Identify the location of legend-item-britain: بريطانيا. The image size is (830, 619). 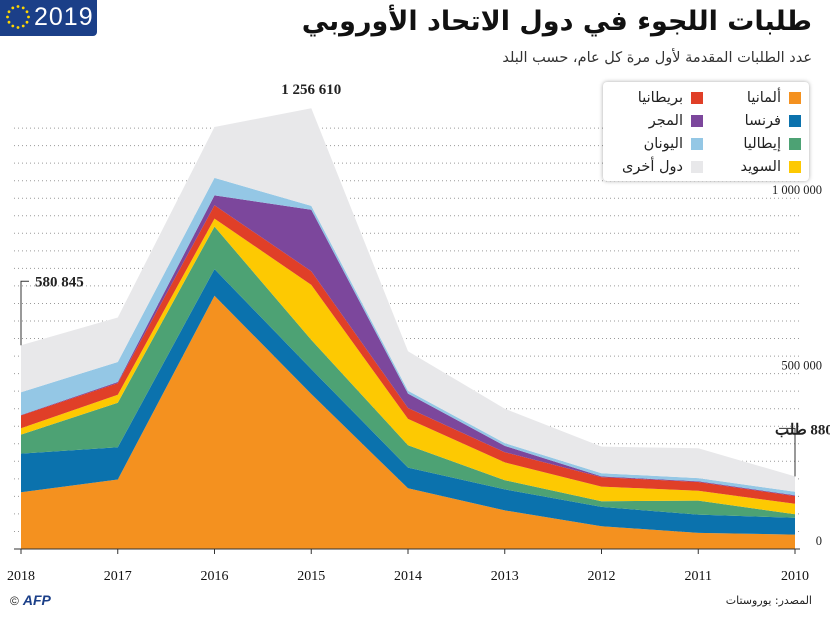
(670, 98).